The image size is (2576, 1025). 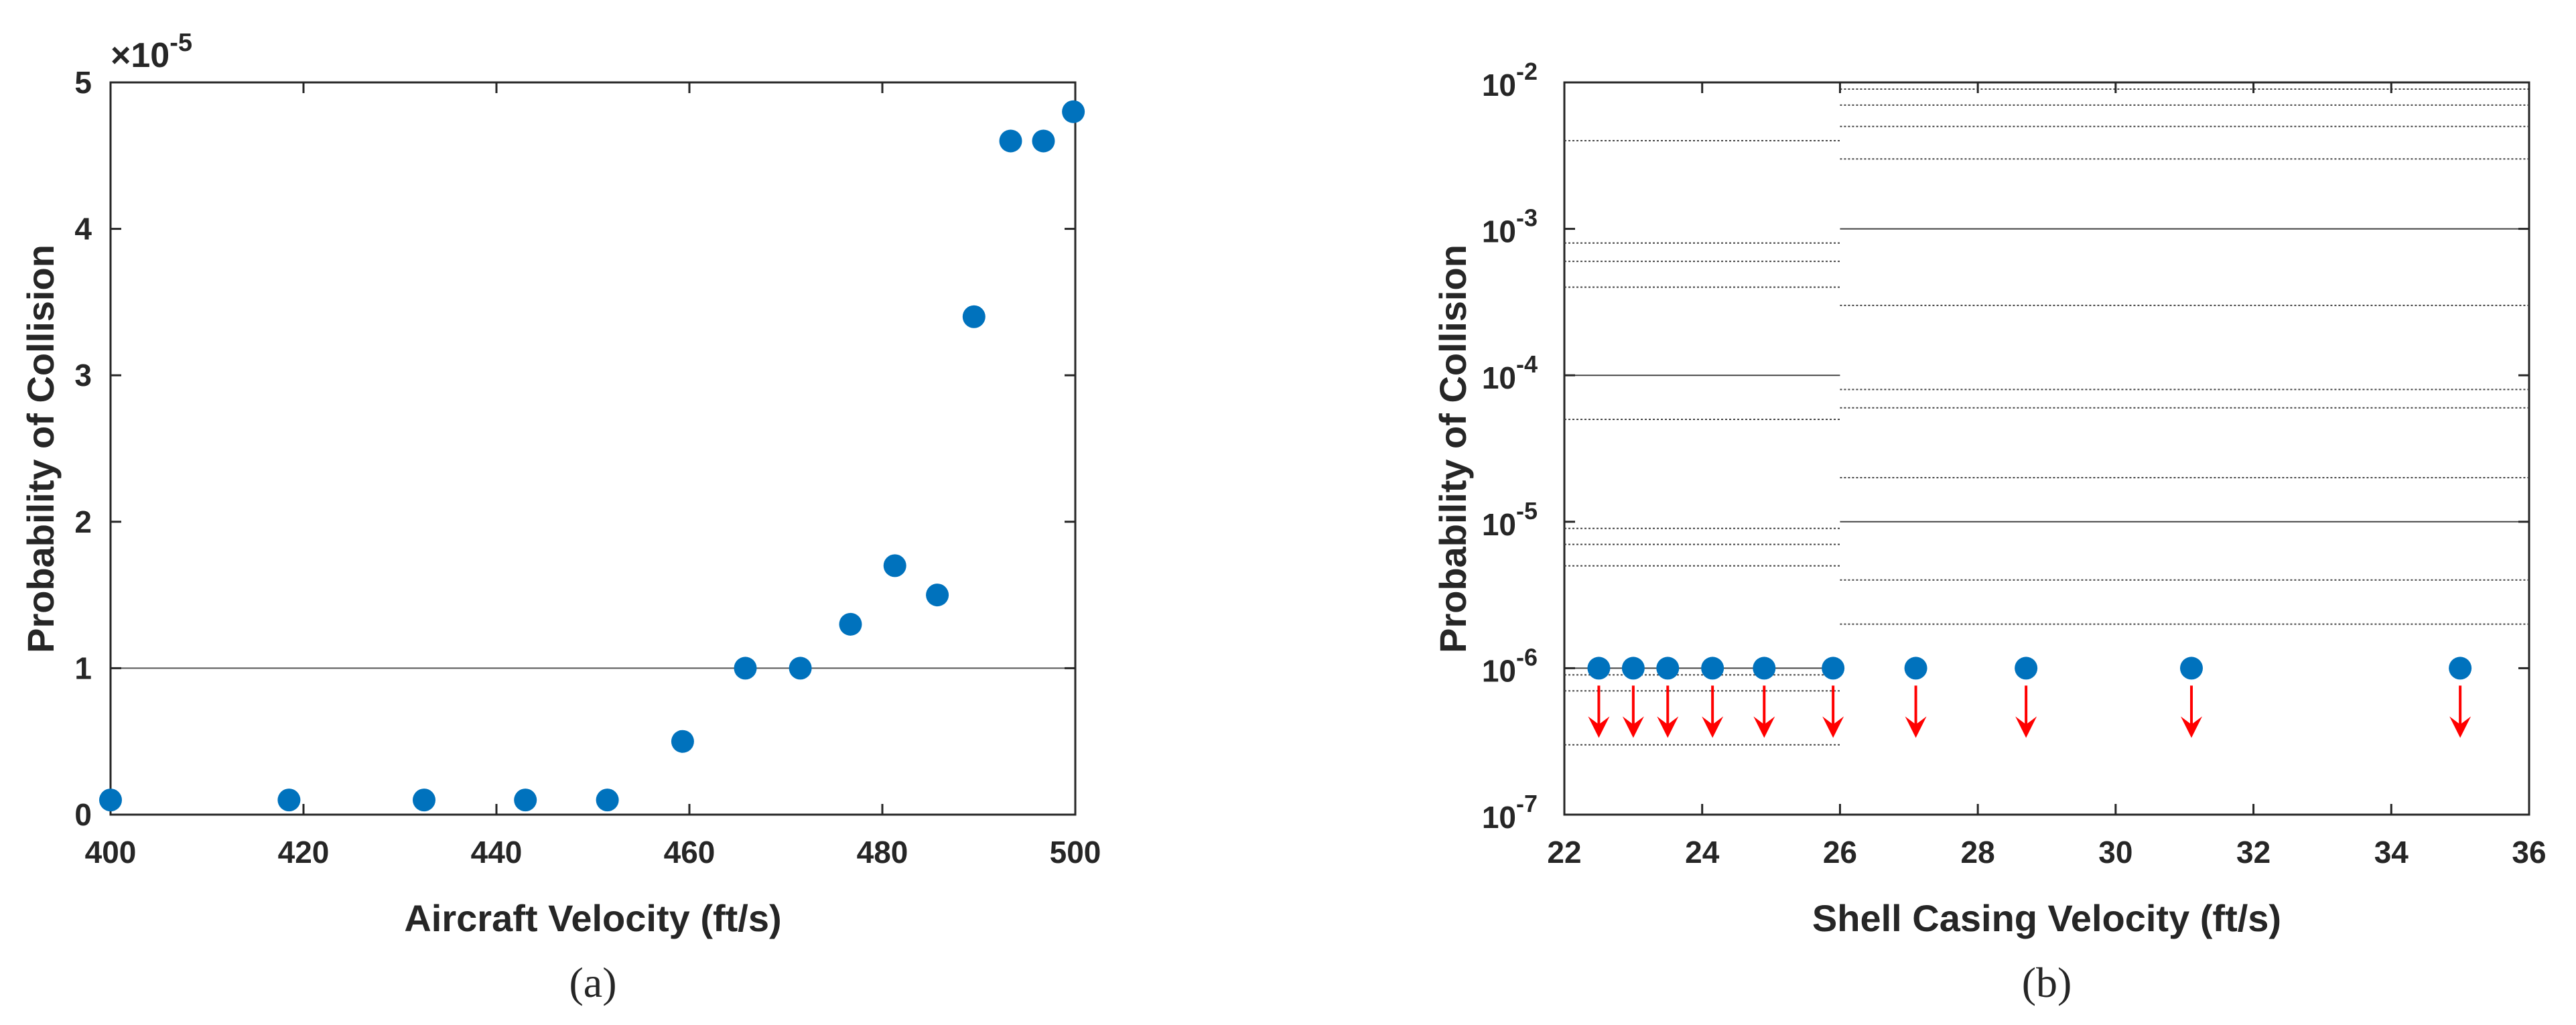 I want to click on x-tick-label-a: 460, so click(x=690, y=852).